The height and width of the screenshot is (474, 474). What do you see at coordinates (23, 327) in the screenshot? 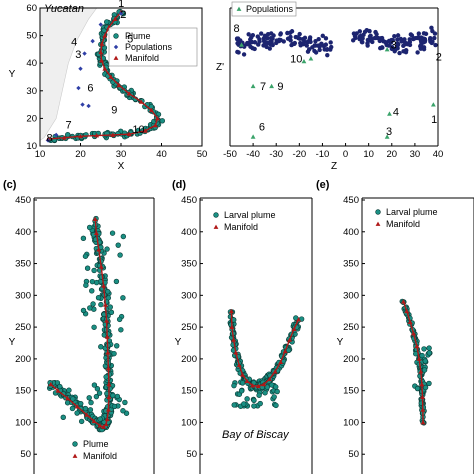
I see `y-tick-label: 250` at bounding box center [23, 327].